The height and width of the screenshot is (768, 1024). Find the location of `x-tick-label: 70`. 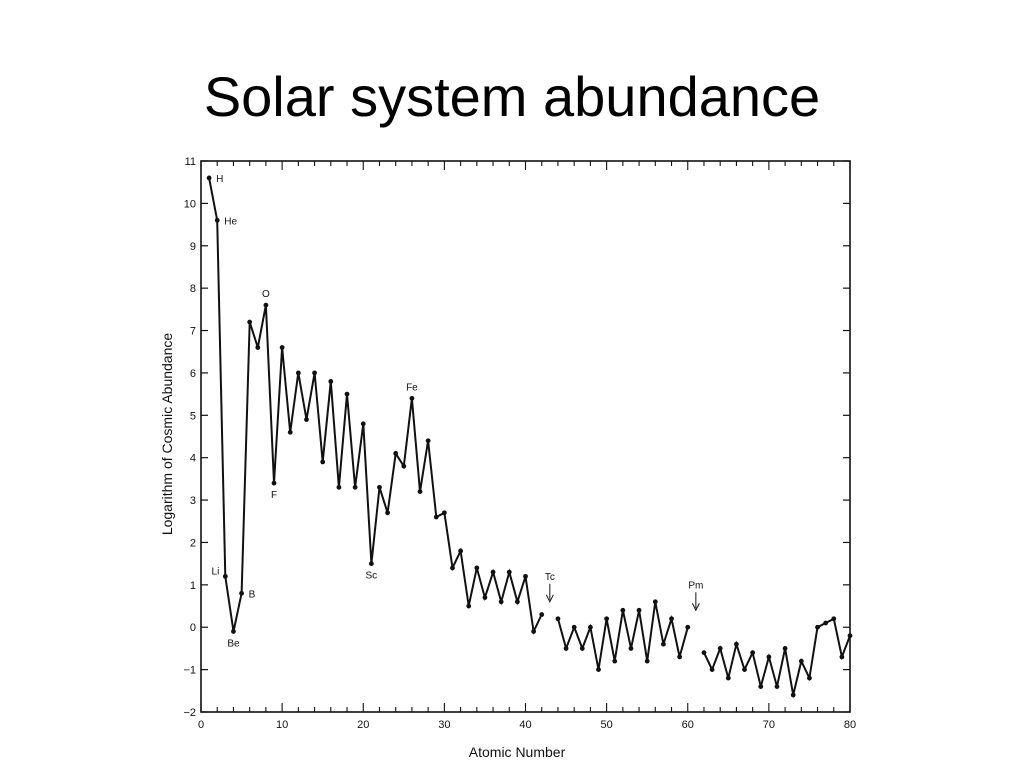

x-tick-label: 70 is located at coordinates (769, 725).